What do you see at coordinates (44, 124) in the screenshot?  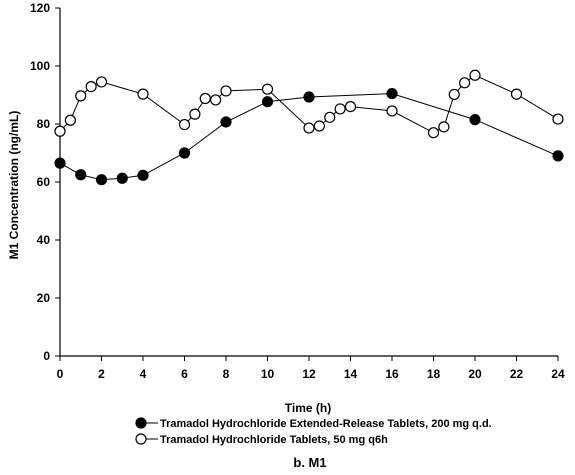 I see `y-tick-label: 80` at bounding box center [44, 124].